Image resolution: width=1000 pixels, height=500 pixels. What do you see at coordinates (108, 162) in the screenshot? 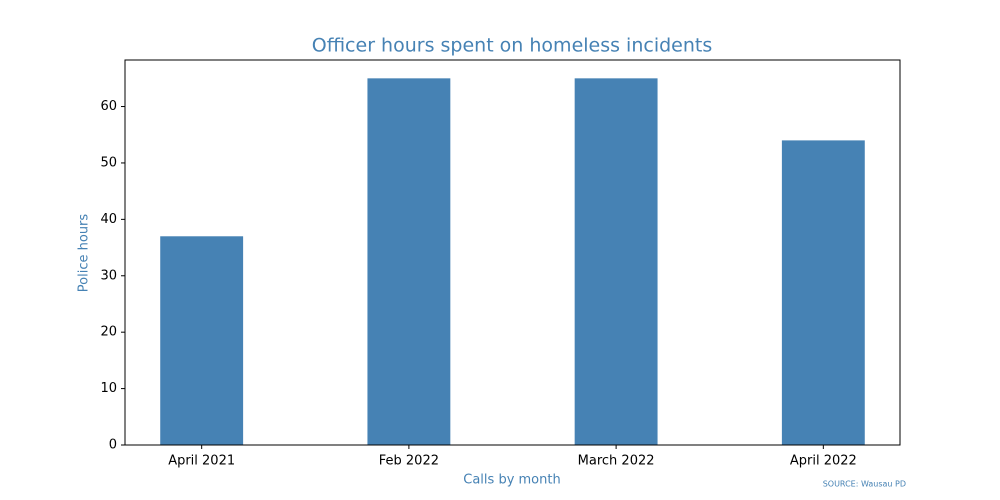
I see `y-tick-label: 50` at bounding box center [108, 162].